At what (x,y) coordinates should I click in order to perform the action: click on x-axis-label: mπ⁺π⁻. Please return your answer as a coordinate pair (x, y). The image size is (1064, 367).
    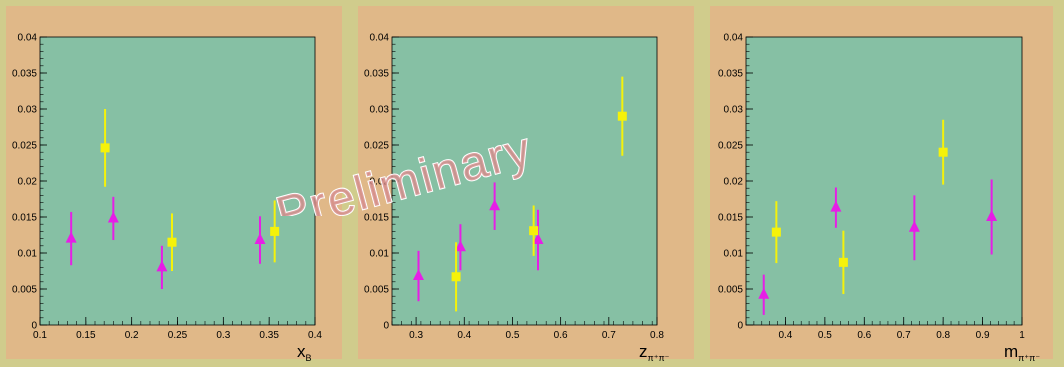
    Looking at the image, I should click on (1022, 352).